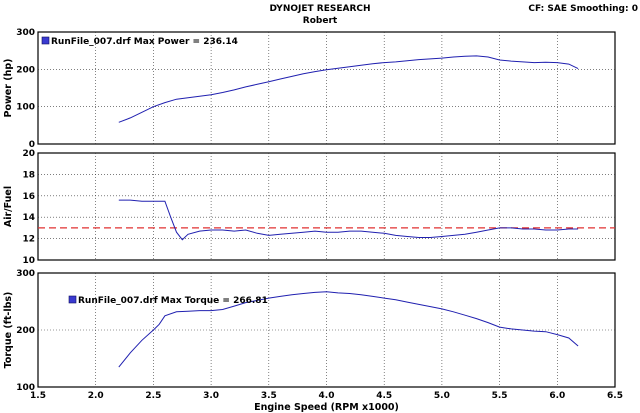 This screenshot has width=640, height=413. What do you see at coordinates (8, 88) in the screenshot?
I see `power-y-axis-label: Power (hp)` at bounding box center [8, 88].